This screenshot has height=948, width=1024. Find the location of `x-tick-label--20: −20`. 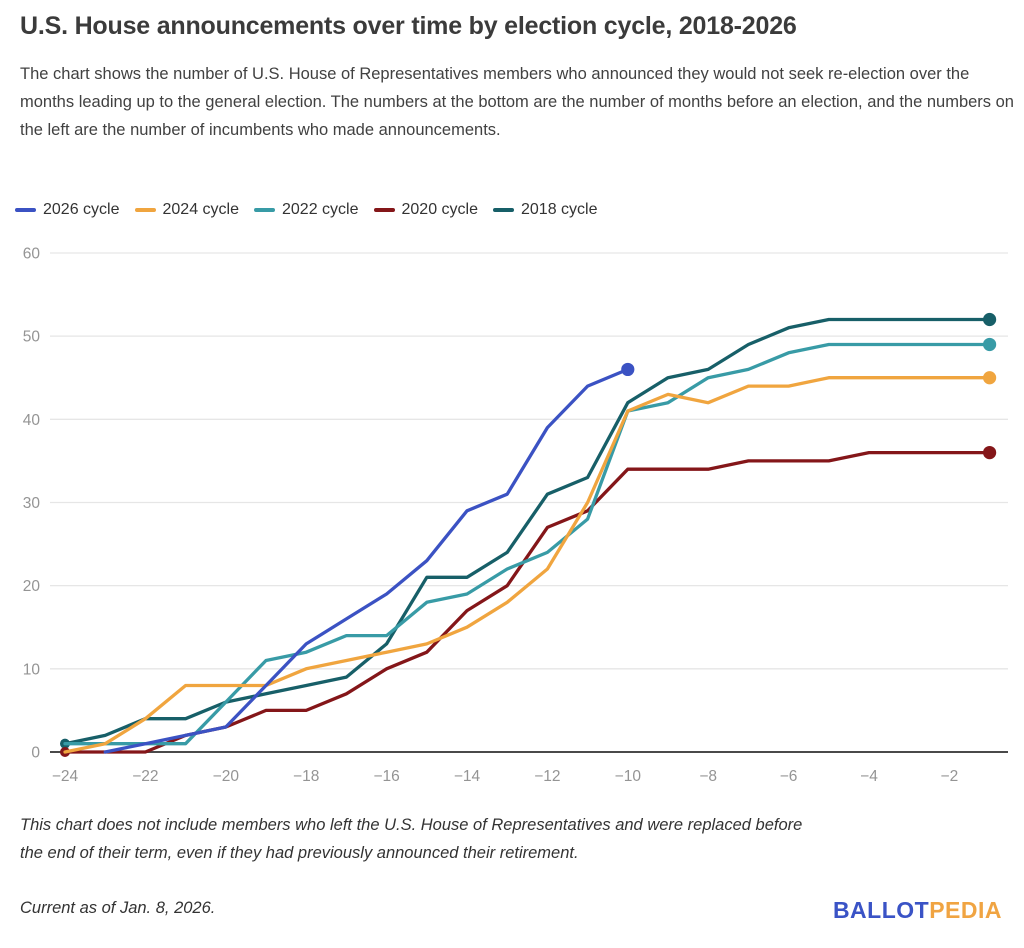

x-tick-label--20: −20 is located at coordinates (226, 776).